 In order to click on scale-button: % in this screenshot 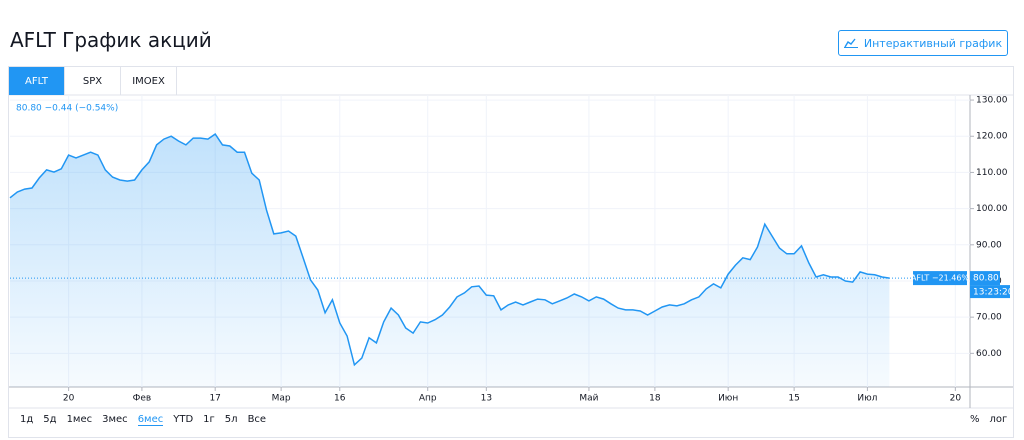, I will do `click(975, 419)`.